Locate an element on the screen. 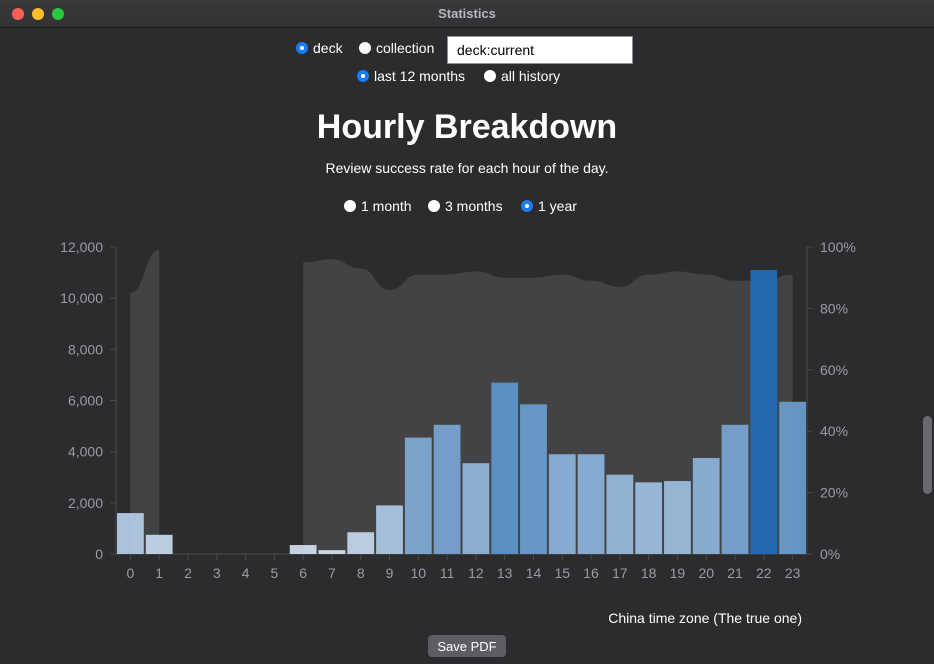 This screenshot has height=664, width=934. scope-deck-radio: deck is located at coordinates (319, 48).